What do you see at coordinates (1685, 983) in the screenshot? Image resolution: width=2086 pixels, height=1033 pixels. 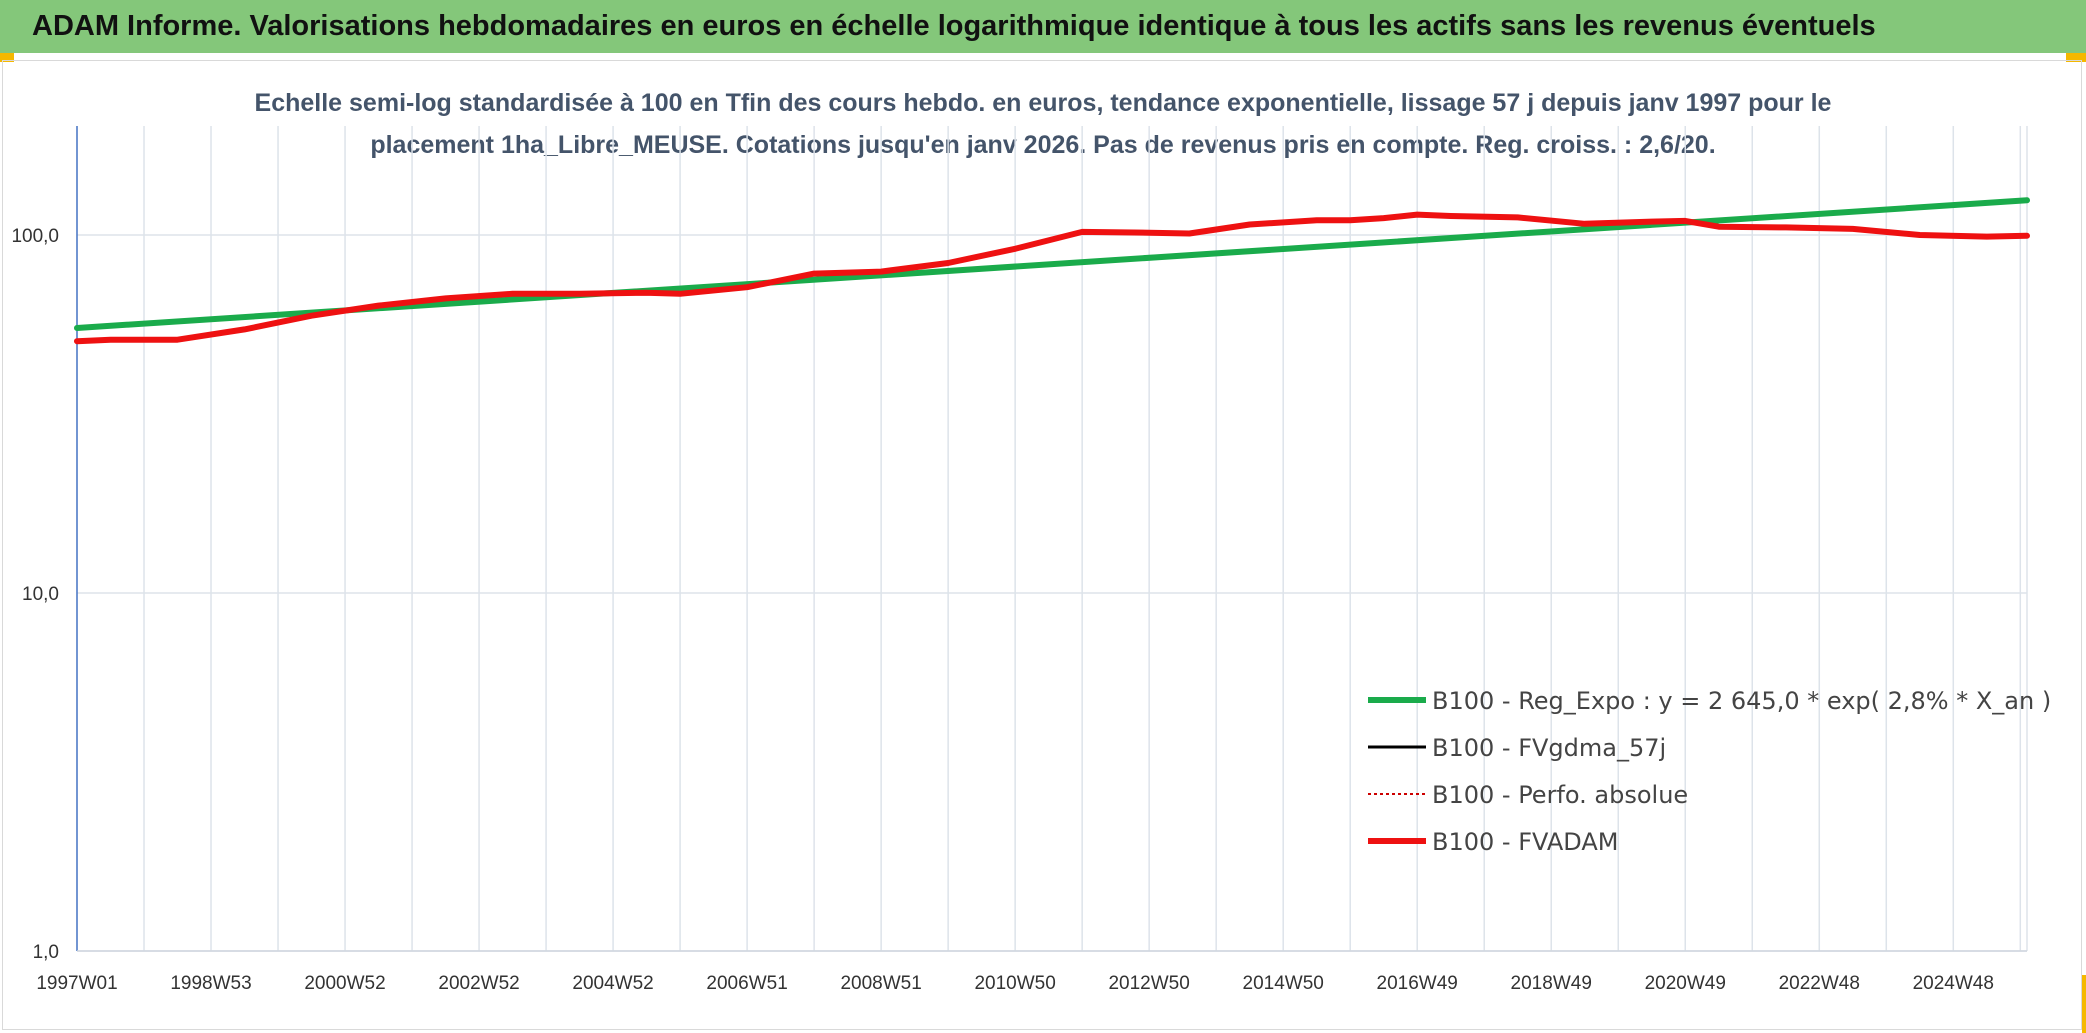 I see `x-tick-label: 2020W49` at bounding box center [1685, 983].